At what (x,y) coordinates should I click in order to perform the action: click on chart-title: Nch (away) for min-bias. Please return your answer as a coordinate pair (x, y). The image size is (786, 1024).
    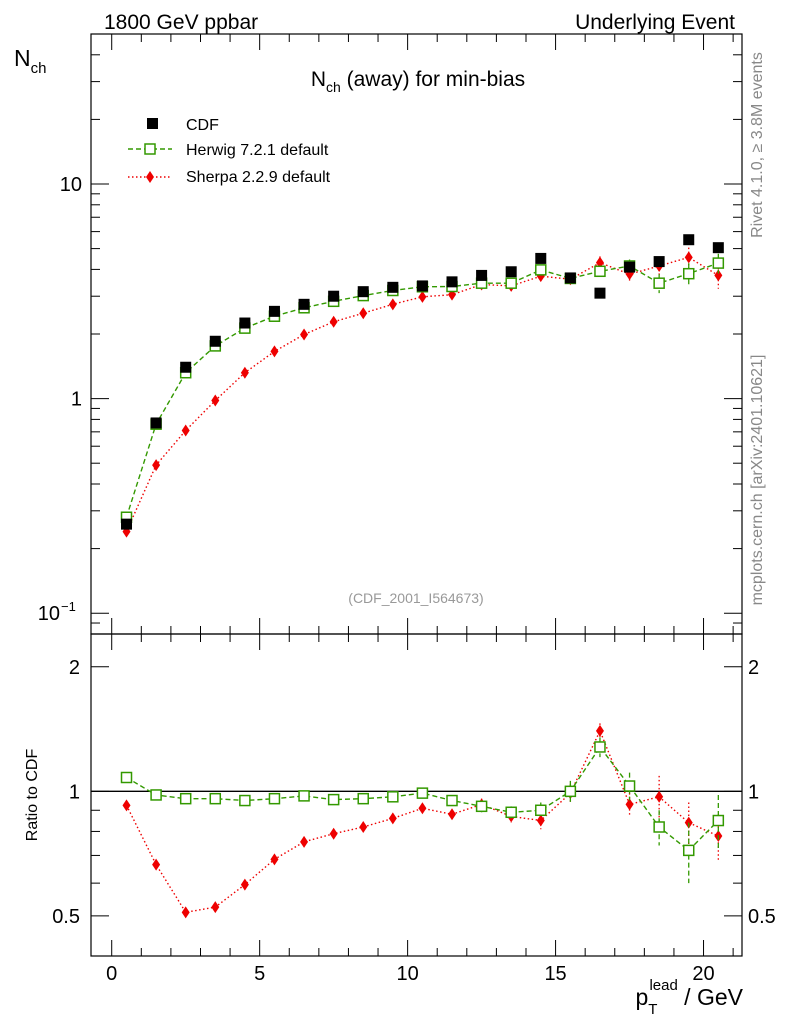
    Looking at the image, I should click on (418, 81).